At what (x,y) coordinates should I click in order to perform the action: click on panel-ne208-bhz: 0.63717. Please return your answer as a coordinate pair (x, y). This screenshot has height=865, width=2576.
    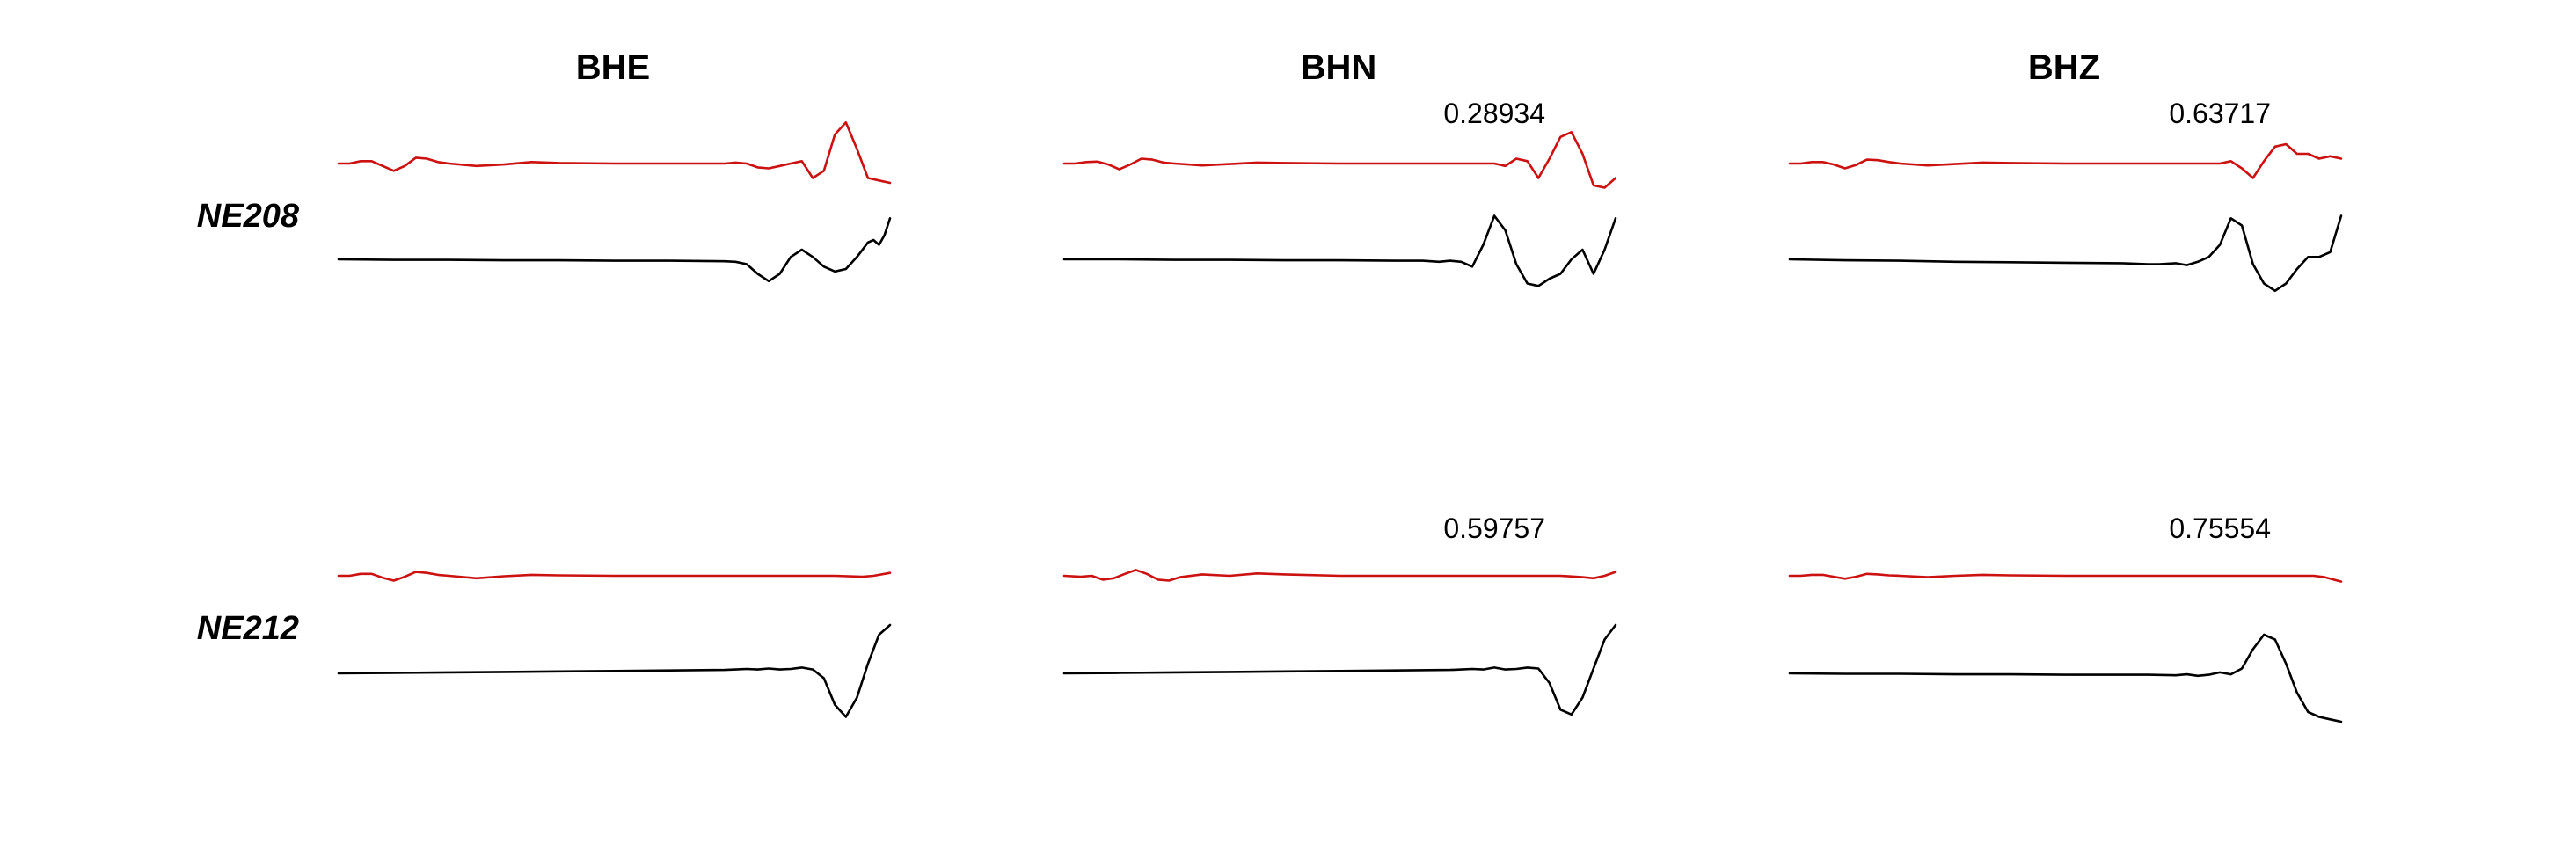
    Looking at the image, I should click on (2065, 196).